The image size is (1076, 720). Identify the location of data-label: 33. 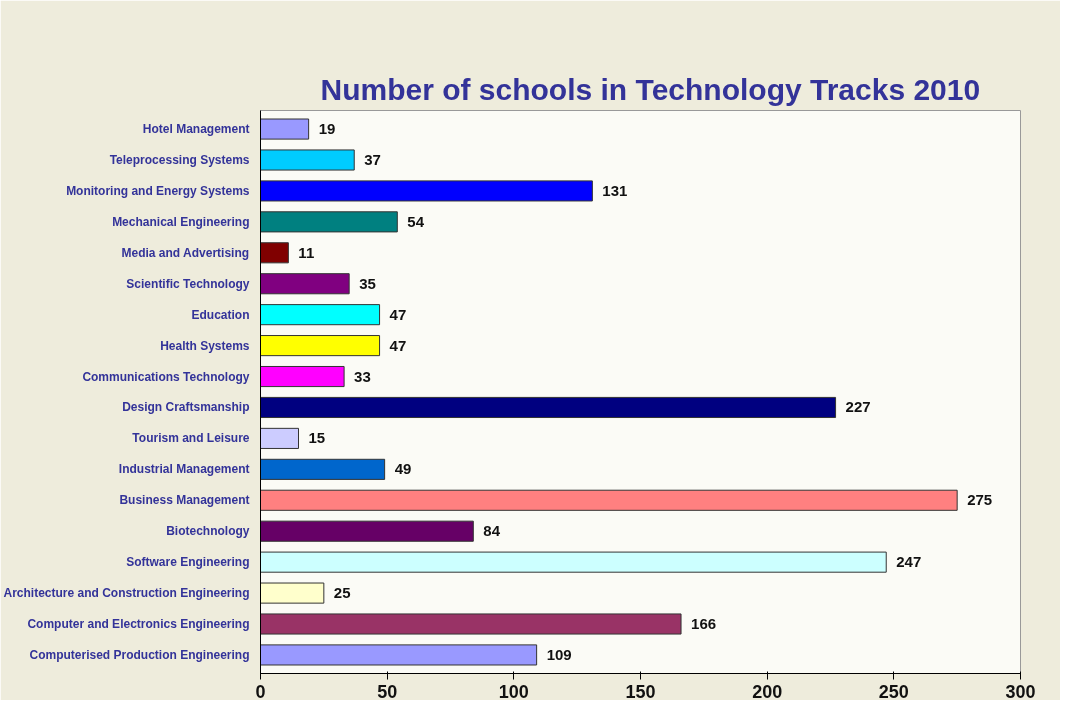
(362, 376).